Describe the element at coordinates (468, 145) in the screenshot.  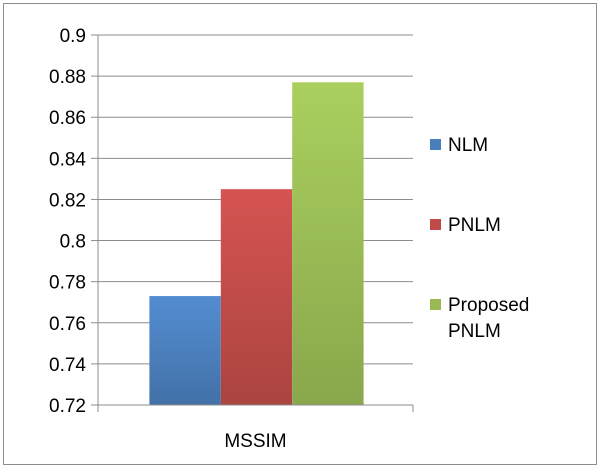
I see `legend-label-nlm: NLM` at that location.